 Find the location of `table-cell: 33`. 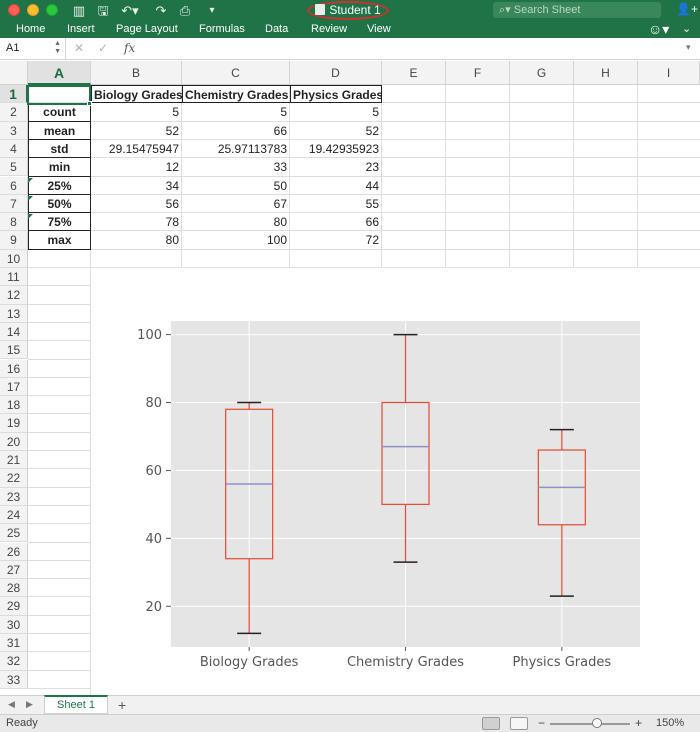

table-cell: 33 is located at coordinates (280, 167).